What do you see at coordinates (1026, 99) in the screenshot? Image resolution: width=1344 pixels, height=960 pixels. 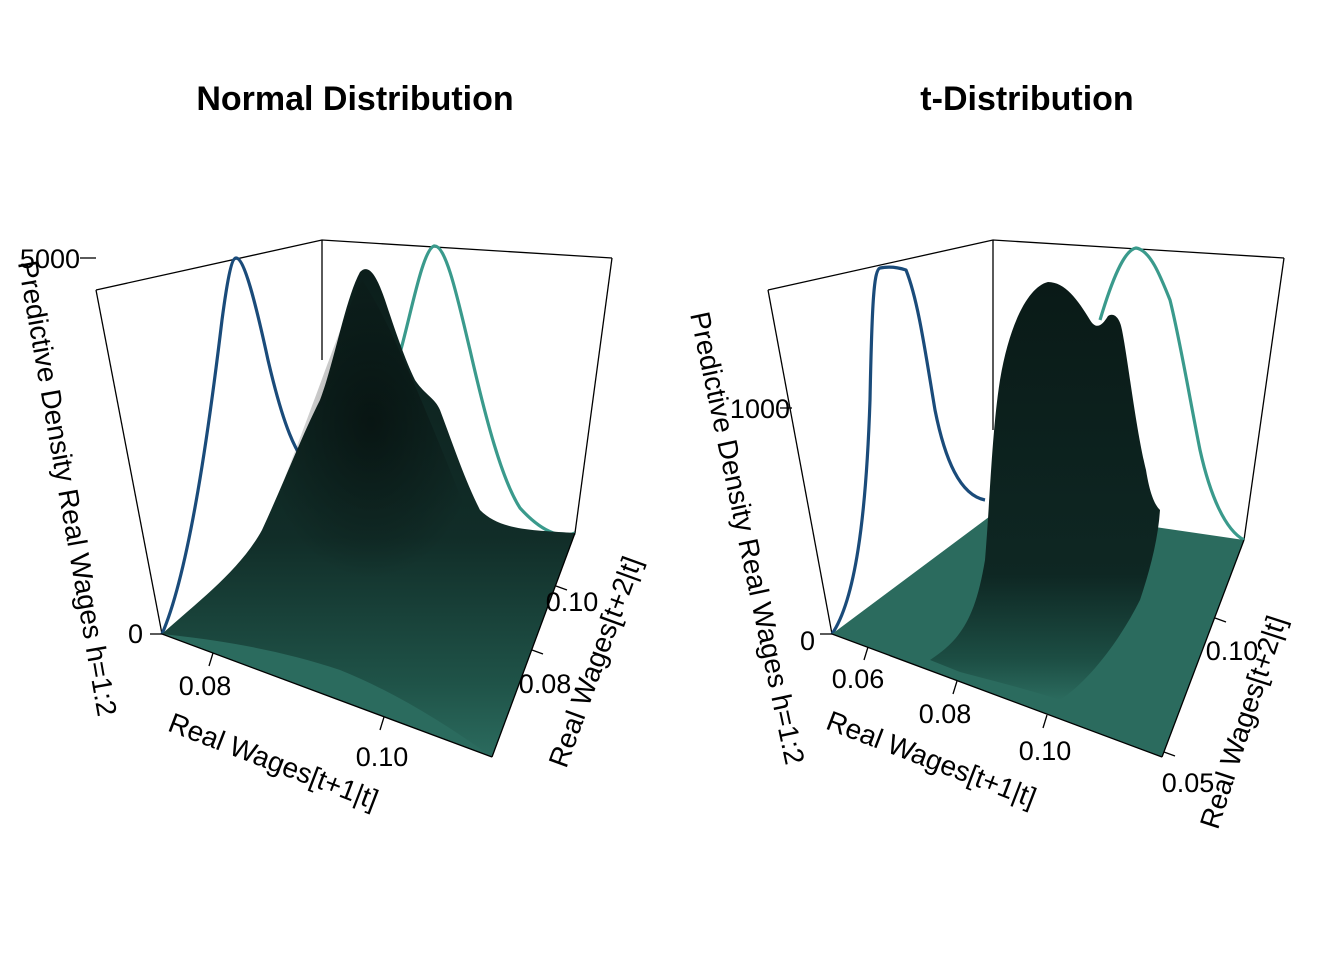 I see `chart-title: t-Distribution` at bounding box center [1026, 99].